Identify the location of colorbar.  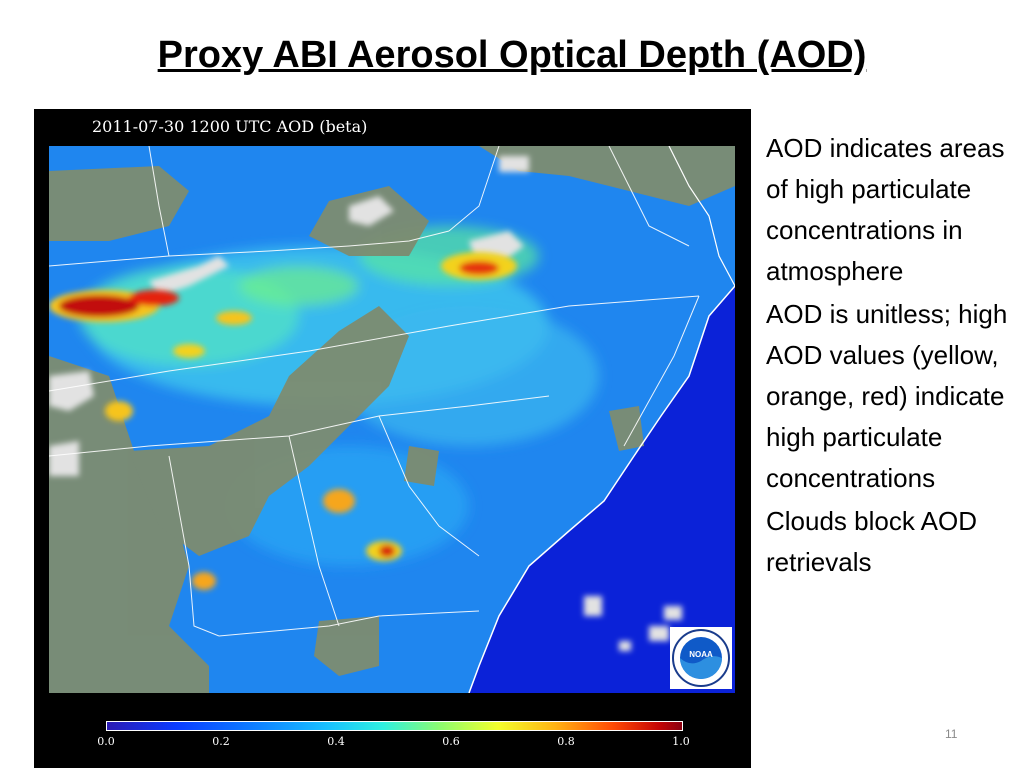
(394, 726).